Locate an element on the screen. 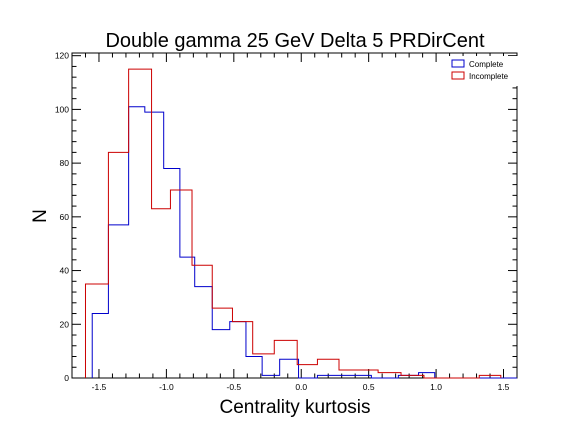 The width and height of the screenshot is (576, 432). x-tick-label: -0.5 is located at coordinates (233, 387).